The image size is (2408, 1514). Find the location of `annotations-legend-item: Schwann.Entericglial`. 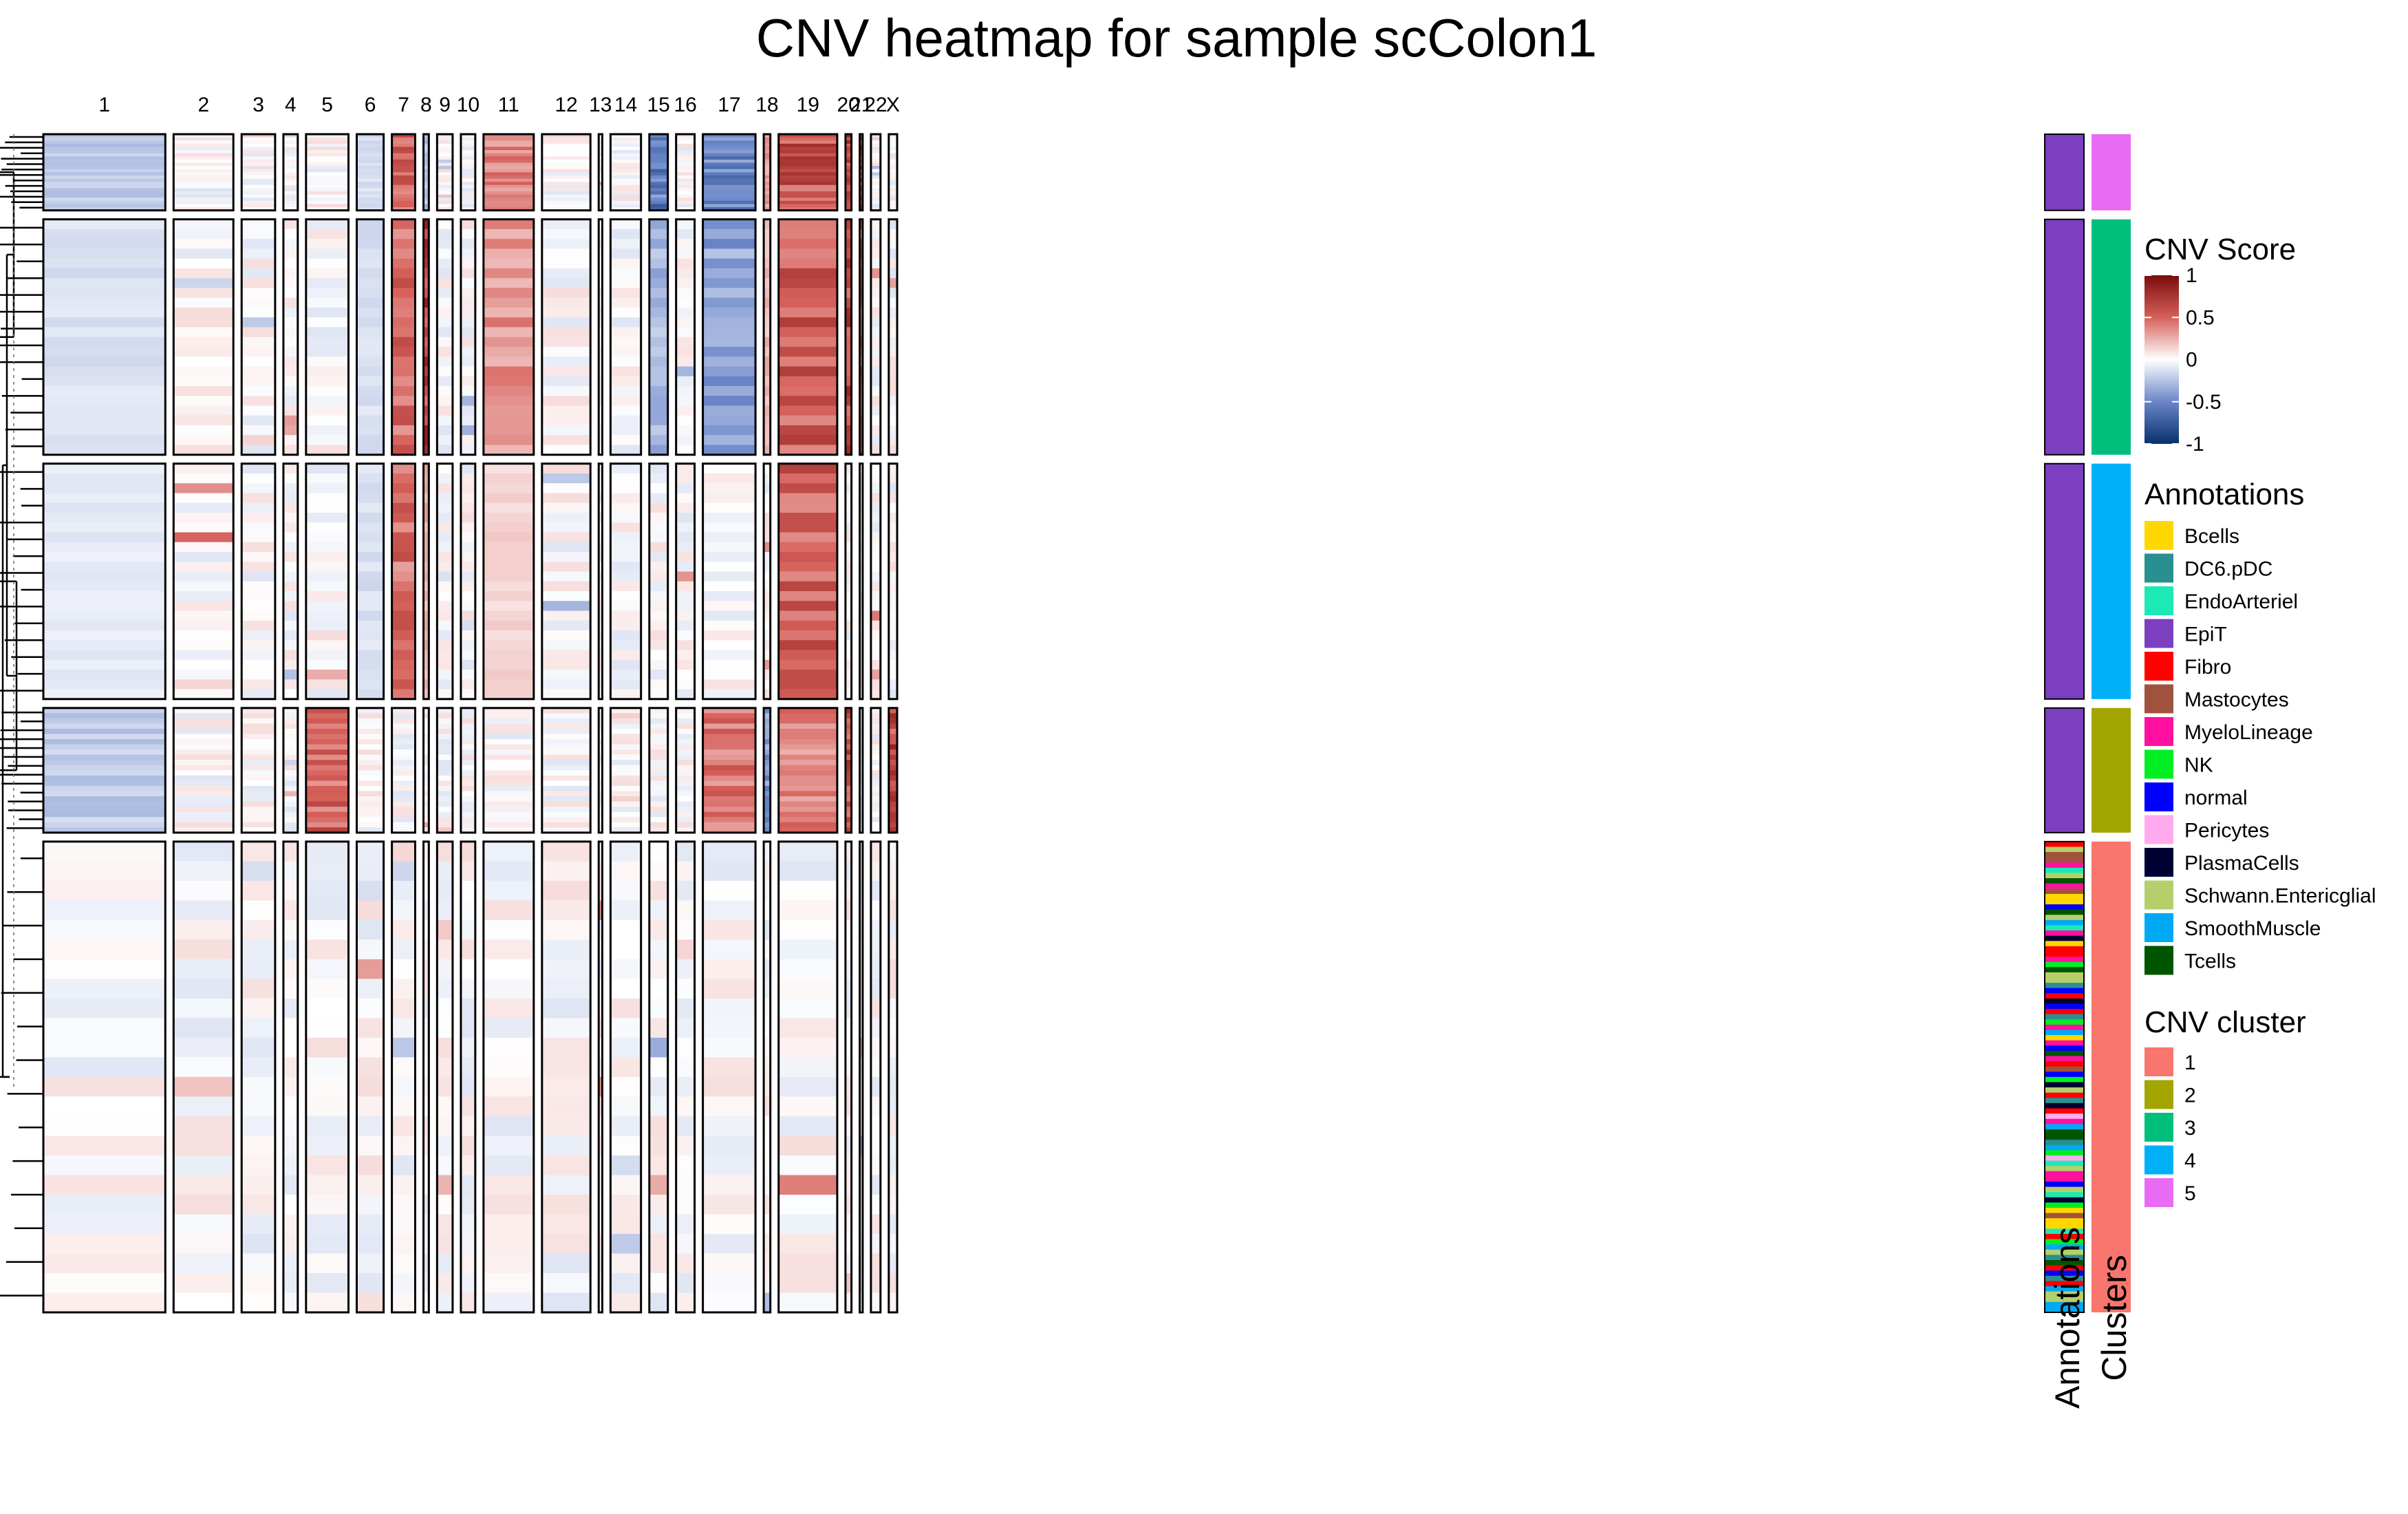

annotations-legend-item: Schwann.Entericglial is located at coordinates (2260, 895).